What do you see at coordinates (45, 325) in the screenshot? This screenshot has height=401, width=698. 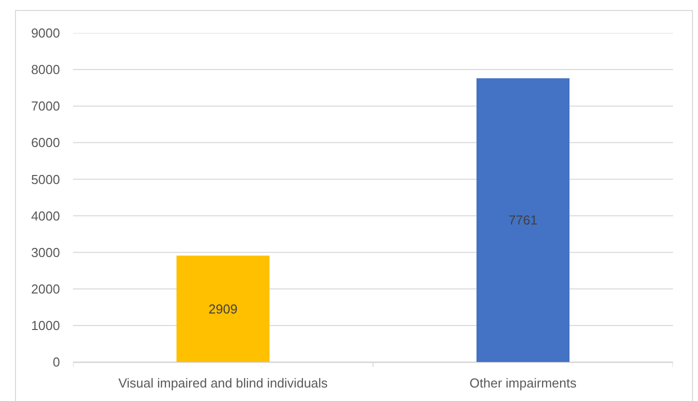 I see `y-tick-label: 1000` at bounding box center [45, 325].